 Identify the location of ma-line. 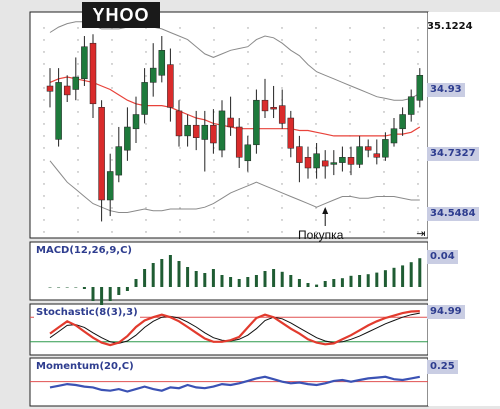
(235, 106).